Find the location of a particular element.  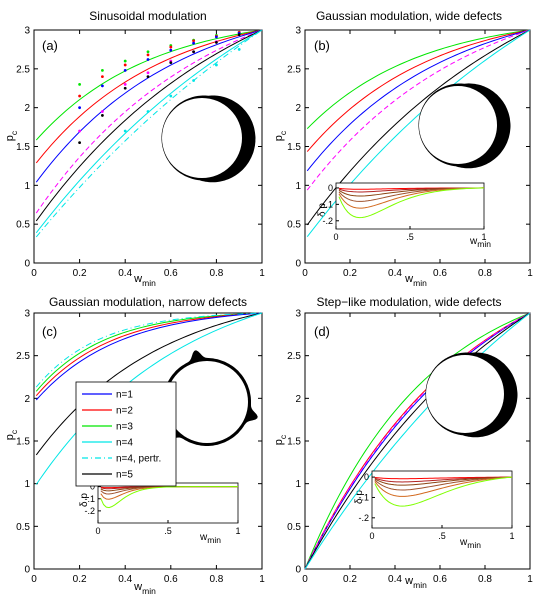

panel-d-ytick-label-2: 1 is located at coordinates (298, 484).